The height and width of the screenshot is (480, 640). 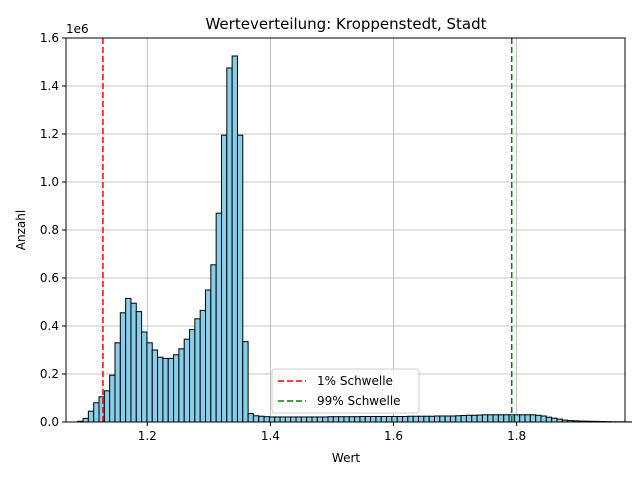 I want to click on legend: 1% Schwelle 99% Schwelle, so click(x=345, y=391).